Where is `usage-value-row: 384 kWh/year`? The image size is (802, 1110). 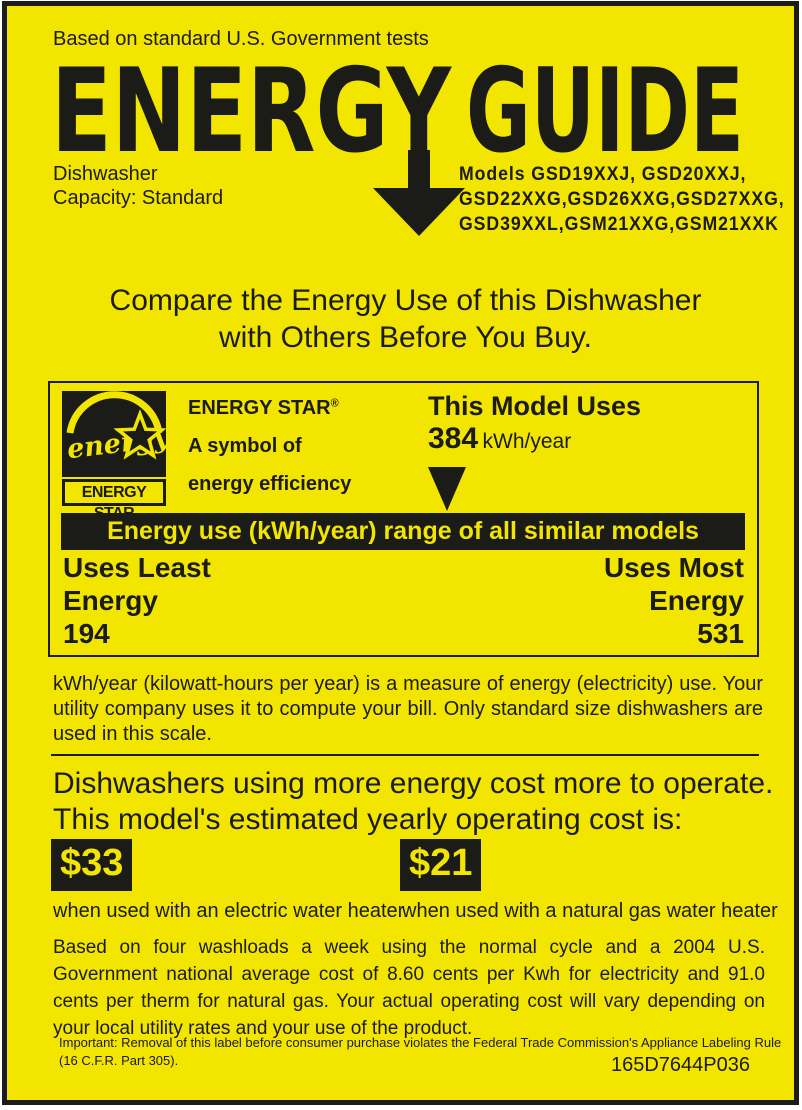
usage-value-row: 384 kWh/year is located at coordinates (534, 439).